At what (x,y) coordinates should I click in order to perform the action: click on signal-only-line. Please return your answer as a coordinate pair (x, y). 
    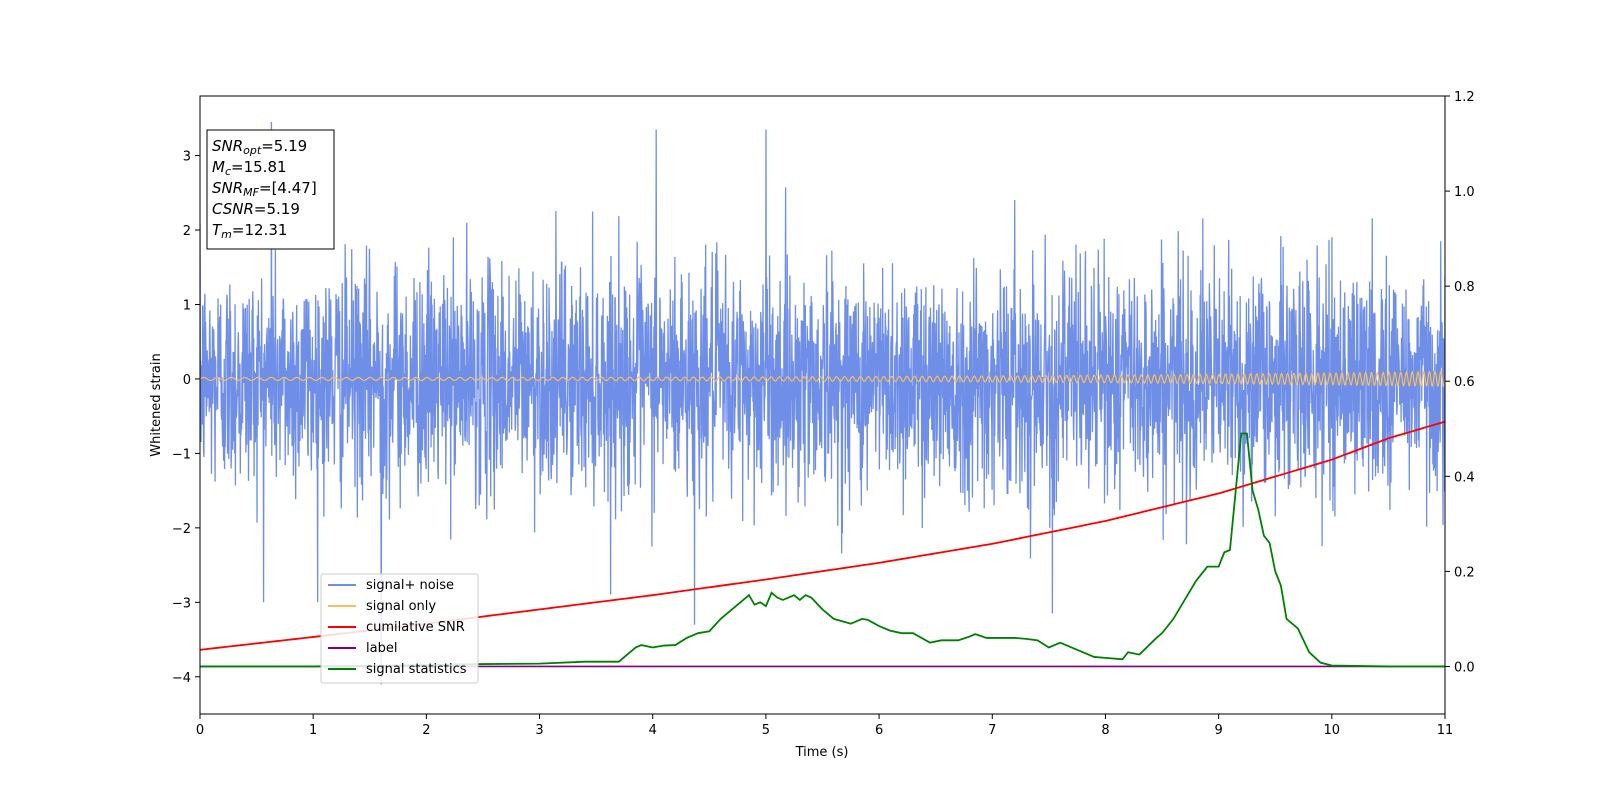
    Looking at the image, I should click on (822, 379).